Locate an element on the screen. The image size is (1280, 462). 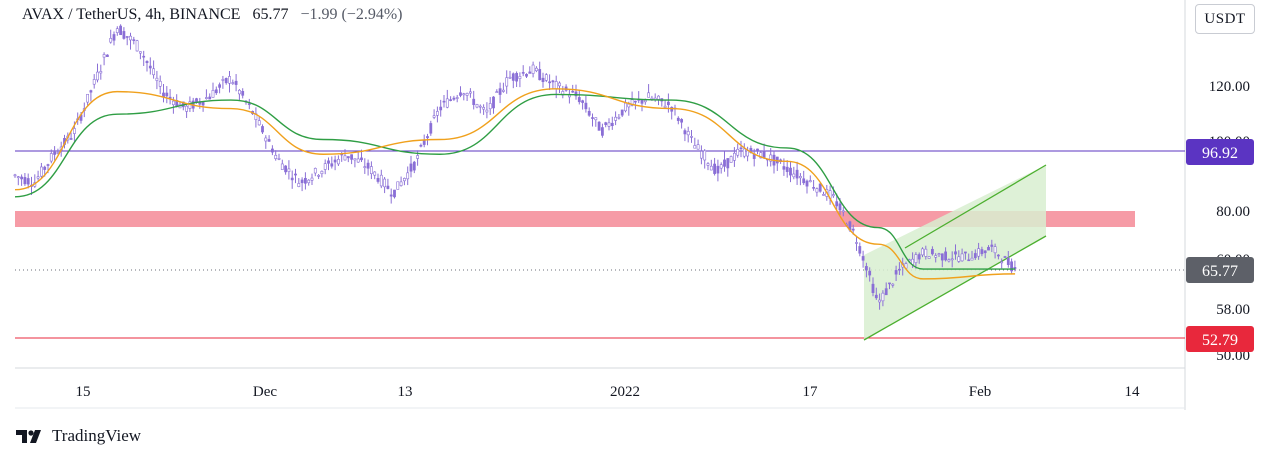
price-tag-label: 96.92 is located at coordinates (1220, 153).